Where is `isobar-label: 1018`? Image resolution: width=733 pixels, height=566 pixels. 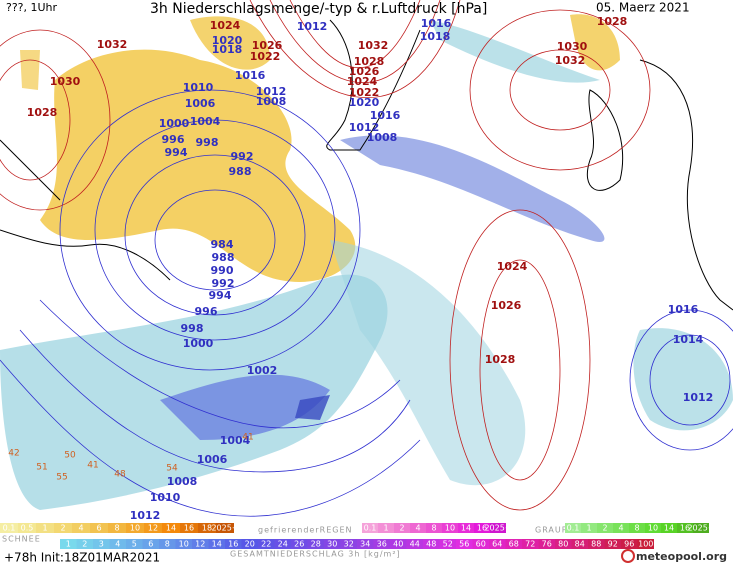 isobar-label: 1018 is located at coordinates (435, 36).